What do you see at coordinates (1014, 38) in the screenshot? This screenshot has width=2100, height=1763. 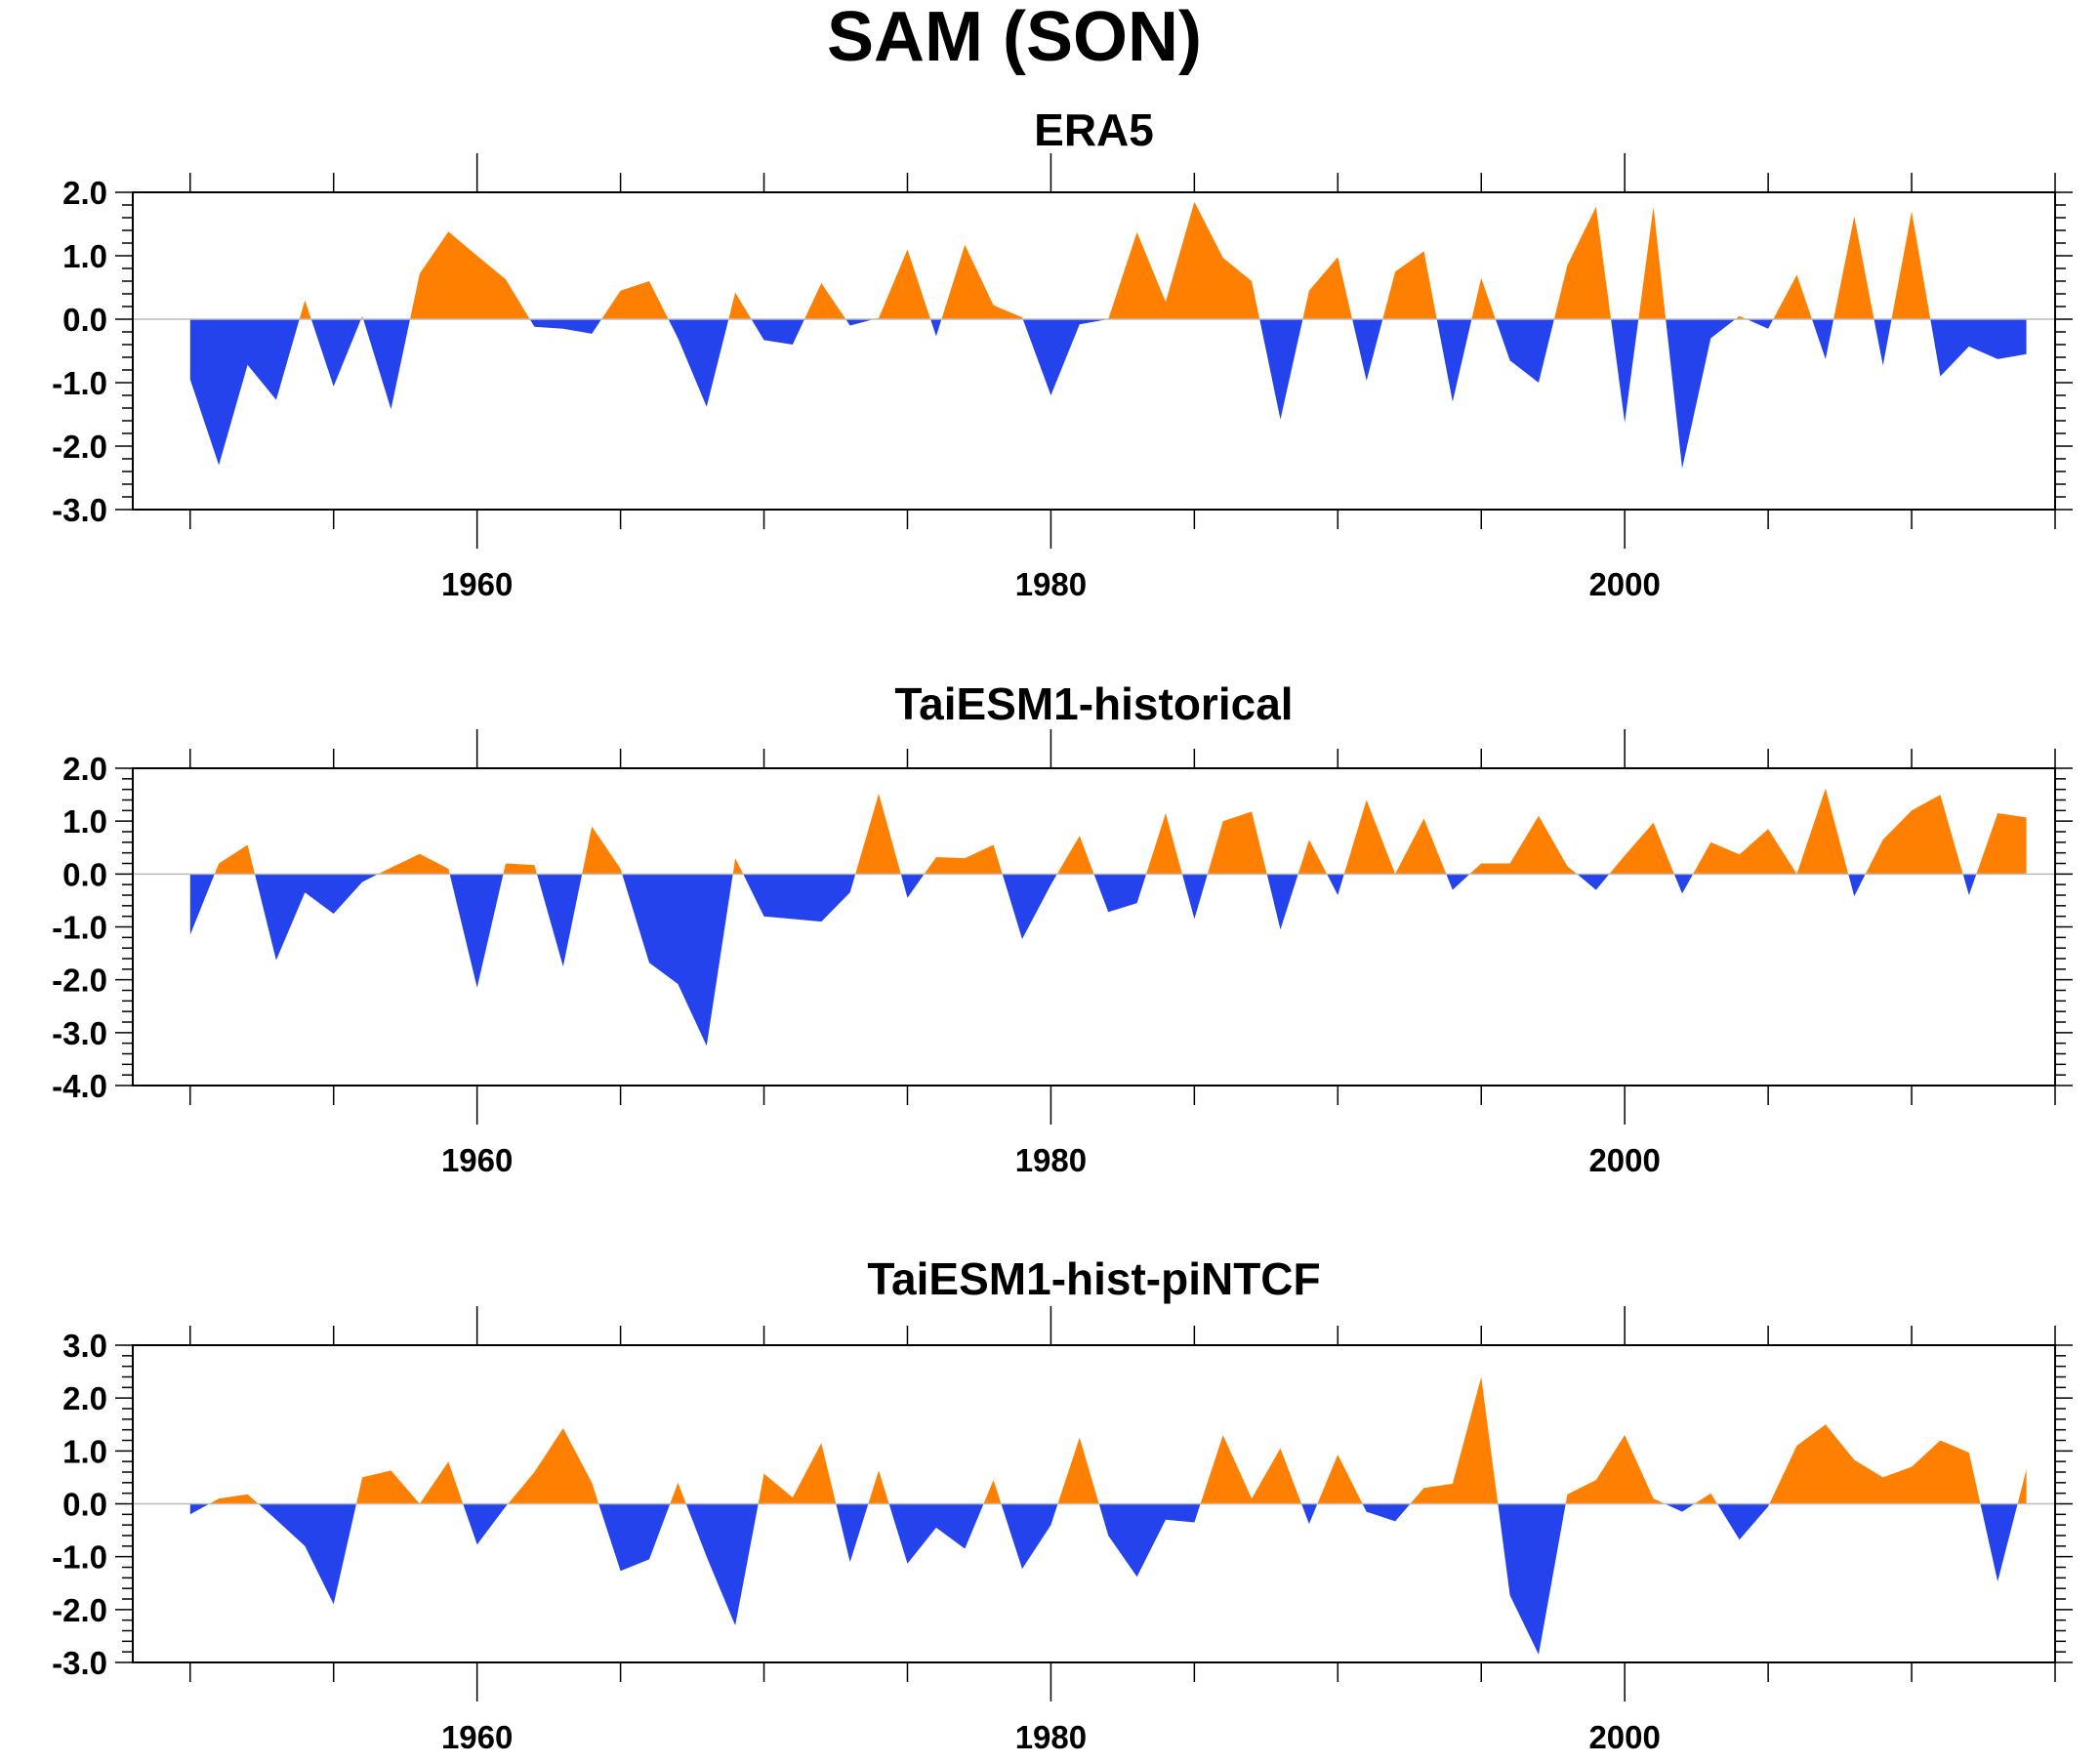 I see `figure-title: SAM (SON)` at bounding box center [1014, 38].